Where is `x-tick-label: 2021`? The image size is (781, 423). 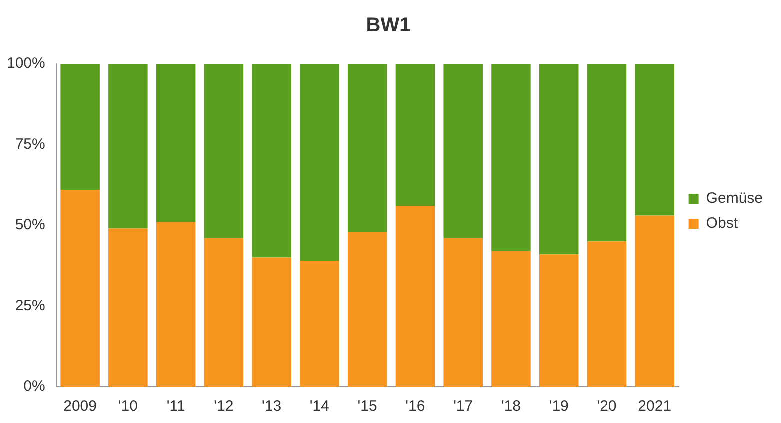
x-tick-label: 2021 is located at coordinates (655, 407).